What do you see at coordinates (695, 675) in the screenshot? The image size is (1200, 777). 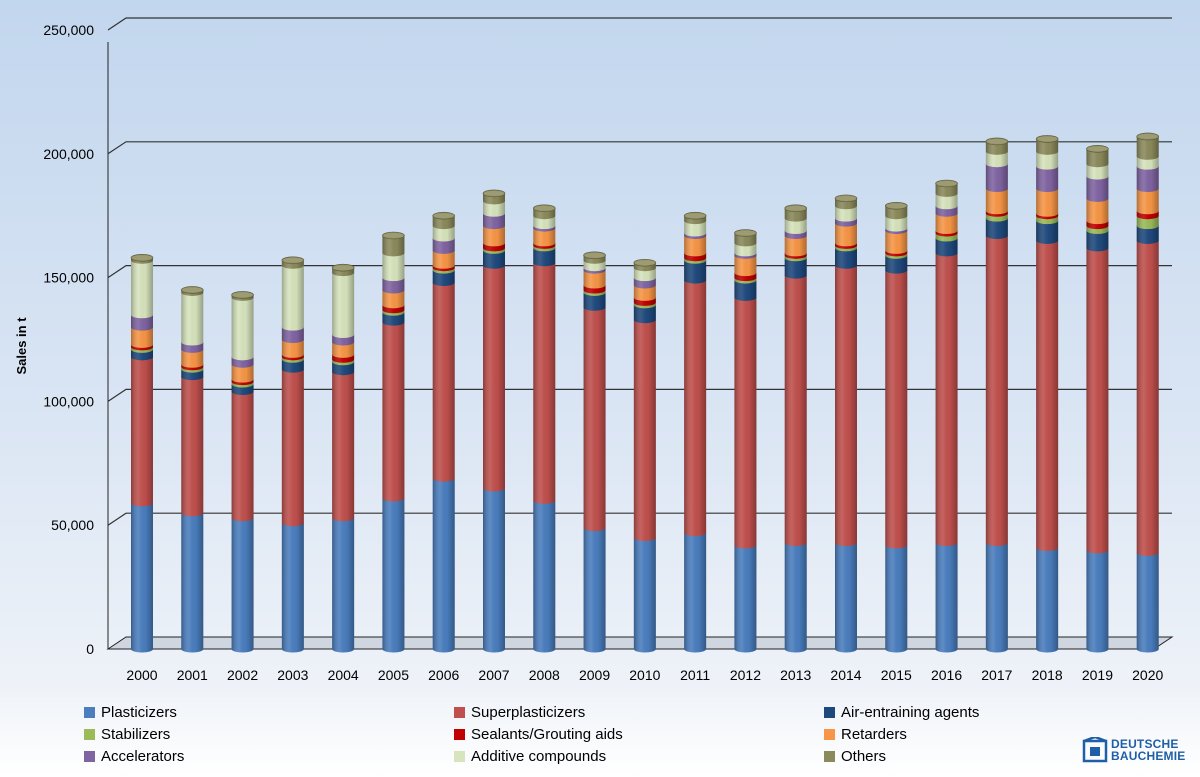 I see `x-tick-label: 2011` at bounding box center [695, 675].